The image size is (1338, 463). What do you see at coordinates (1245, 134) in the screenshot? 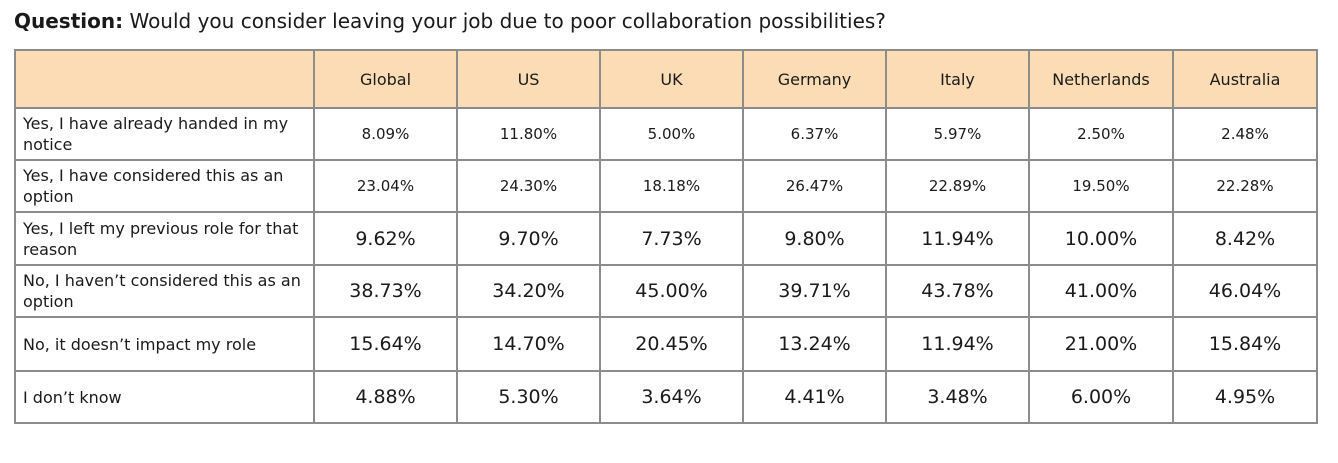
I see `table-cell: 2.48%` at bounding box center [1245, 134].